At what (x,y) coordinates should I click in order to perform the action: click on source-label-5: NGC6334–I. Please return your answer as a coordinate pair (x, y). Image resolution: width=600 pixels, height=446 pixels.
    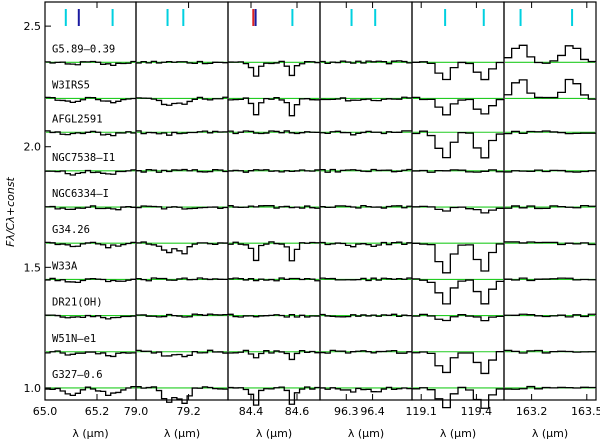
    Looking at the image, I should click on (80, 194).